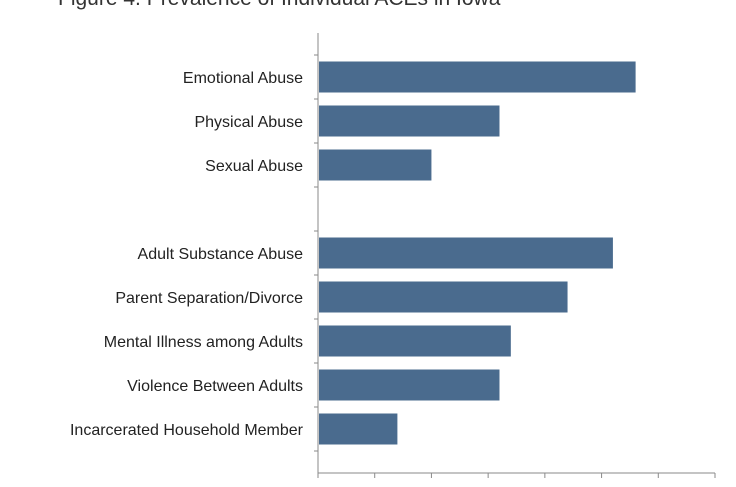 This screenshot has height=487, width=736. What do you see at coordinates (317, 486) in the screenshot?
I see `x-tick-label: 0%` at bounding box center [317, 486].